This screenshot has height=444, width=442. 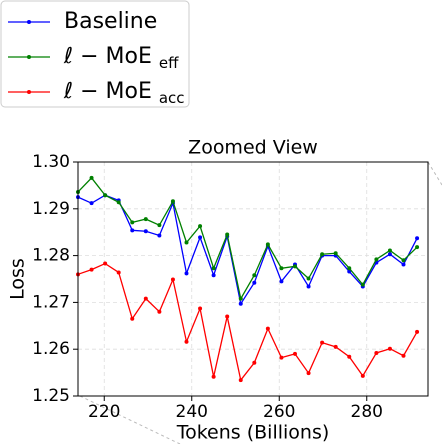 What do you see at coordinates (18, 279) in the screenshot?
I see `y-axis-label: Loss` at bounding box center [18, 279].